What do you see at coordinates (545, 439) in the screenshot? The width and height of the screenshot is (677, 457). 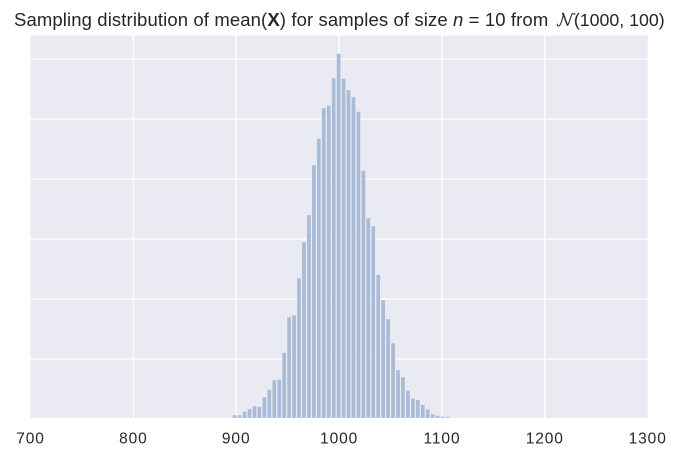 I see `svg-text: 1200` at bounding box center [545, 439].